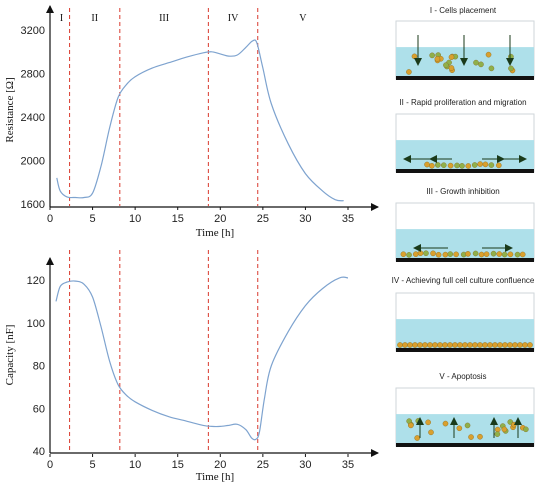  I want to click on y-axis-title: Capacity [nF], so click(10, 355).